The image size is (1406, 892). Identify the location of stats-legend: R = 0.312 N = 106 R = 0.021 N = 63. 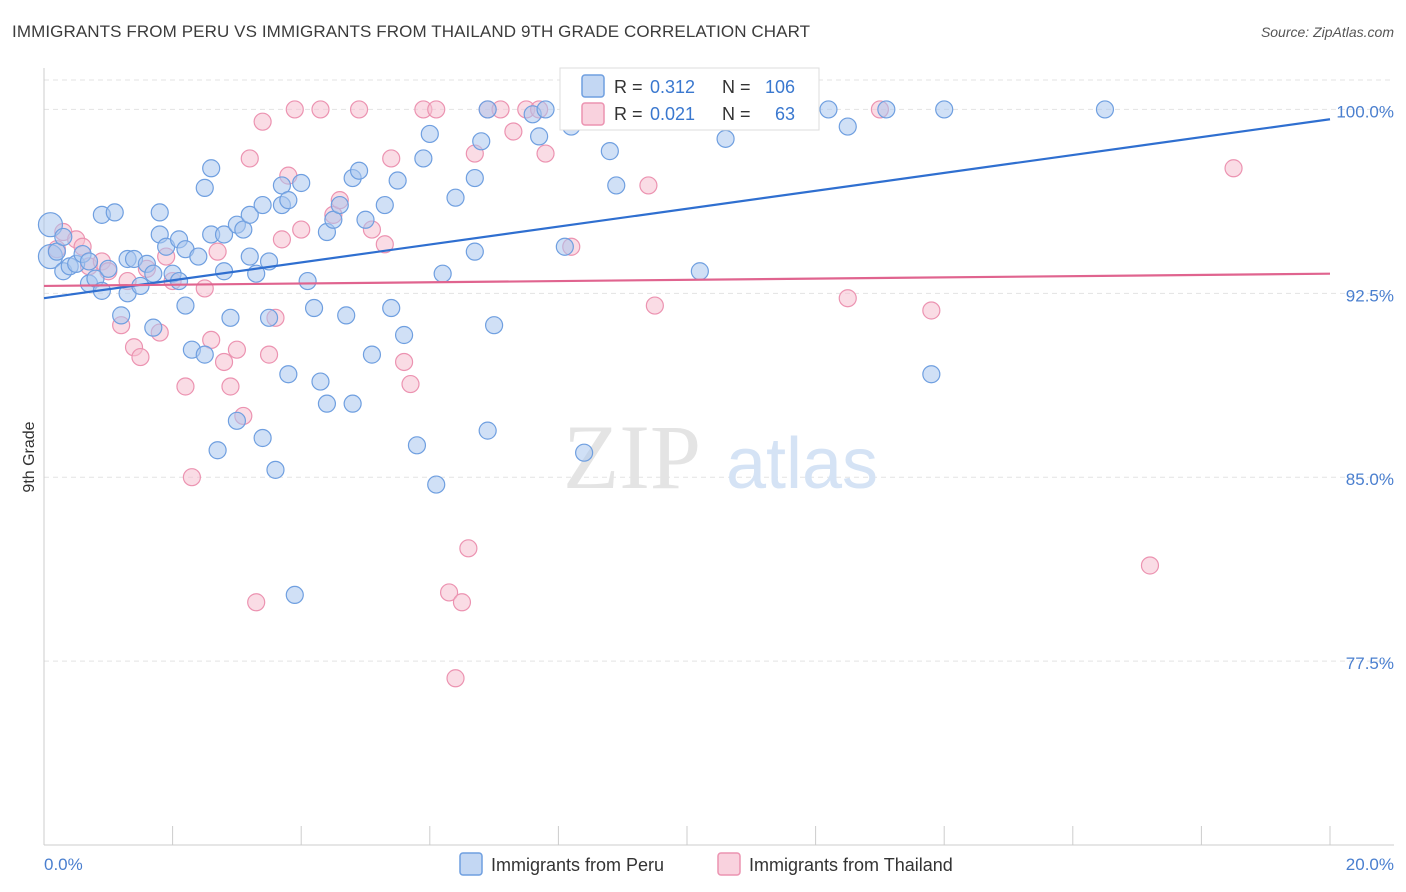
(689, 99).